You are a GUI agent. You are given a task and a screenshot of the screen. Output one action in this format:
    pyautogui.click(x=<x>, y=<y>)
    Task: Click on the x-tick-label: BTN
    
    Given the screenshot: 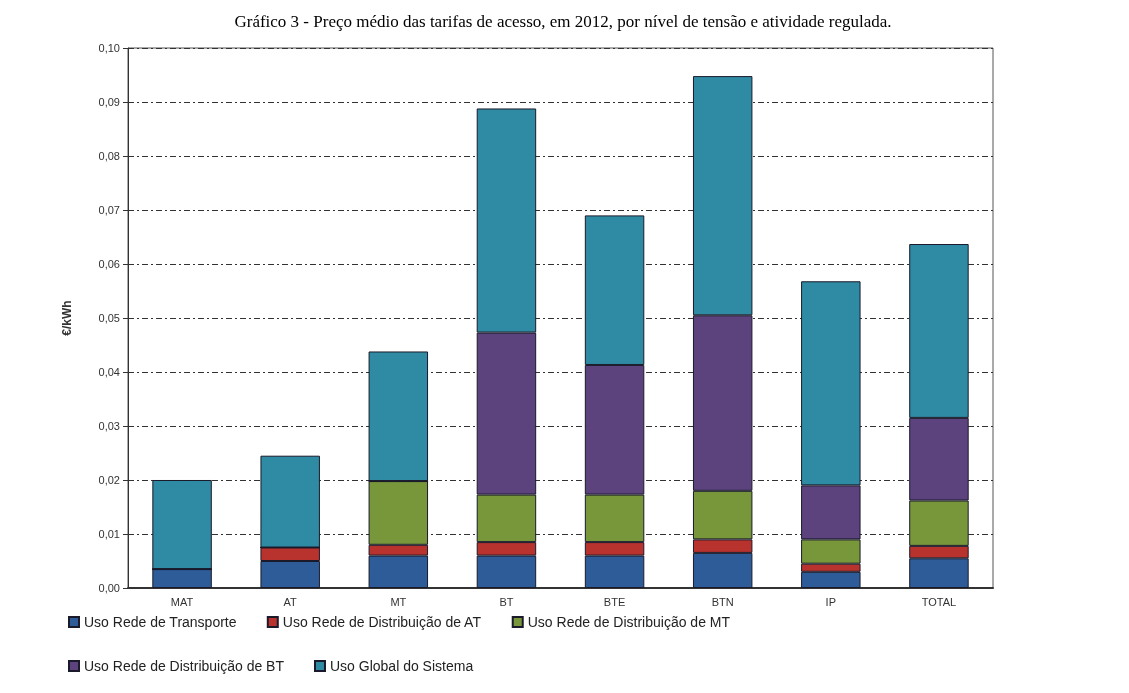 What is the action you would take?
    pyautogui.click(x=722, y=601)
    